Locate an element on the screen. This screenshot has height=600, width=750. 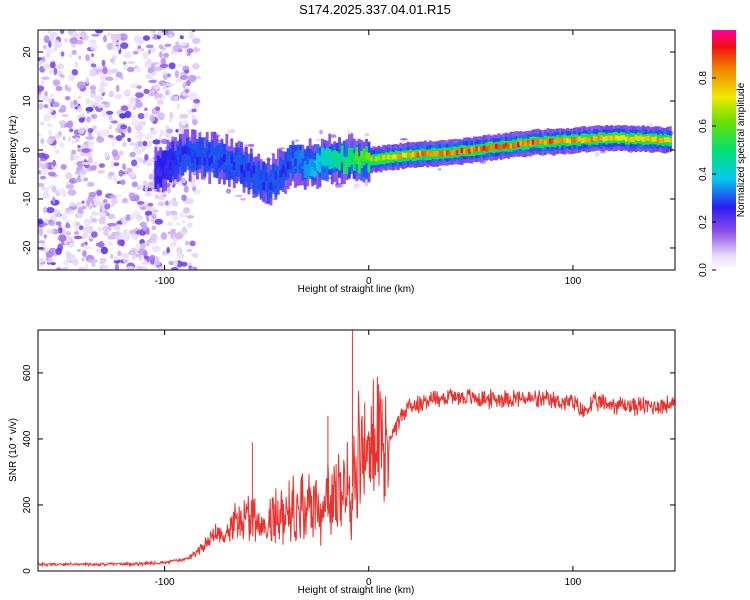
spectrogram-xlabel: Height of straight line (km) is located at coordinates (356, 289).